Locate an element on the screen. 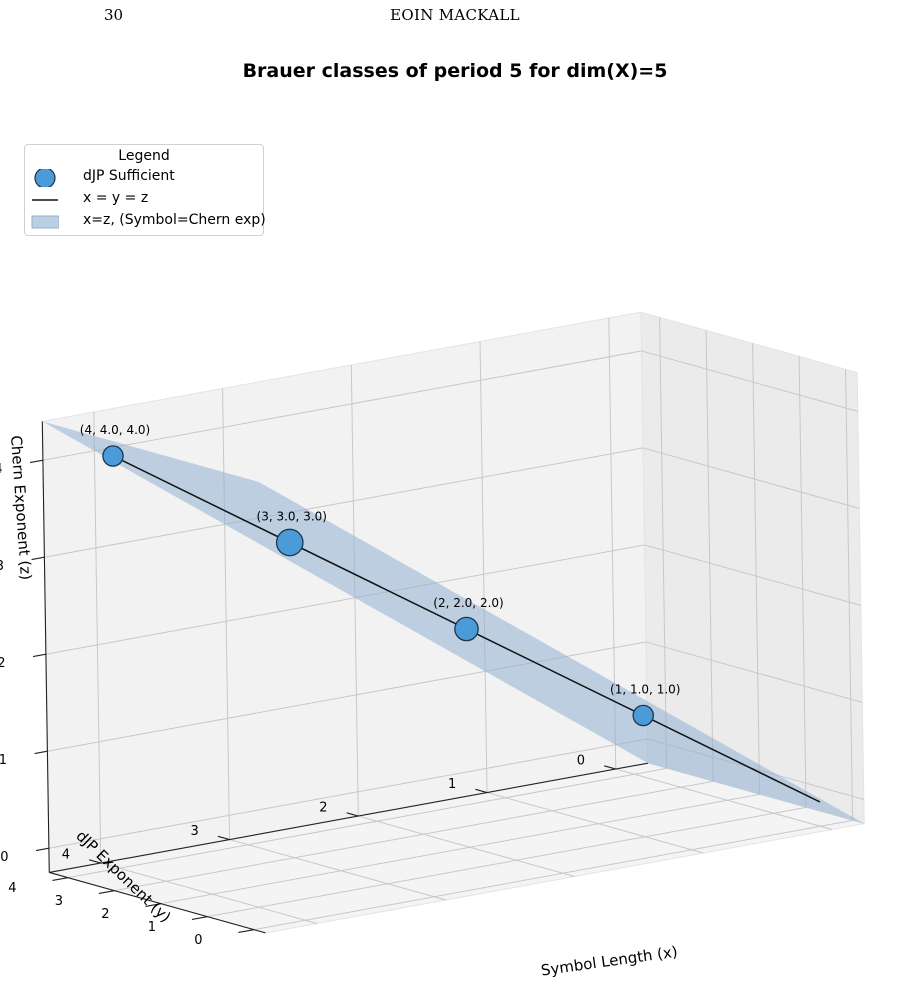 This screenshot has height=982, width=910. y-tick-label: 4 is located at coordinates (12, 888).